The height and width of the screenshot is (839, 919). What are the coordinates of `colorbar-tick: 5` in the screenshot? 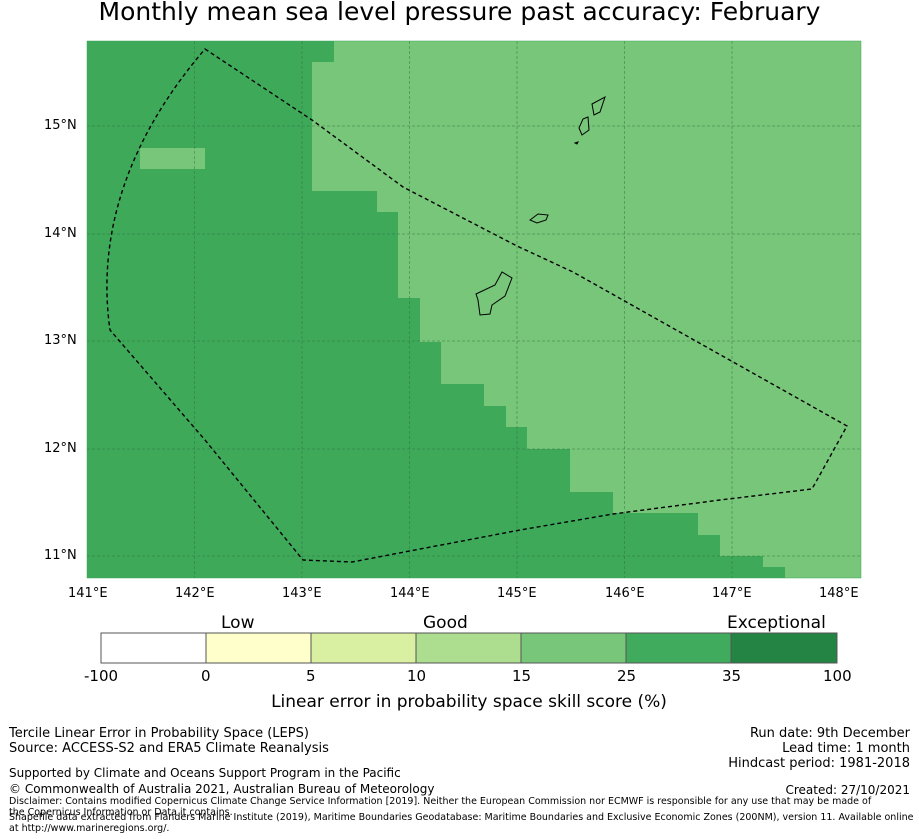 It's located at (311, 676).